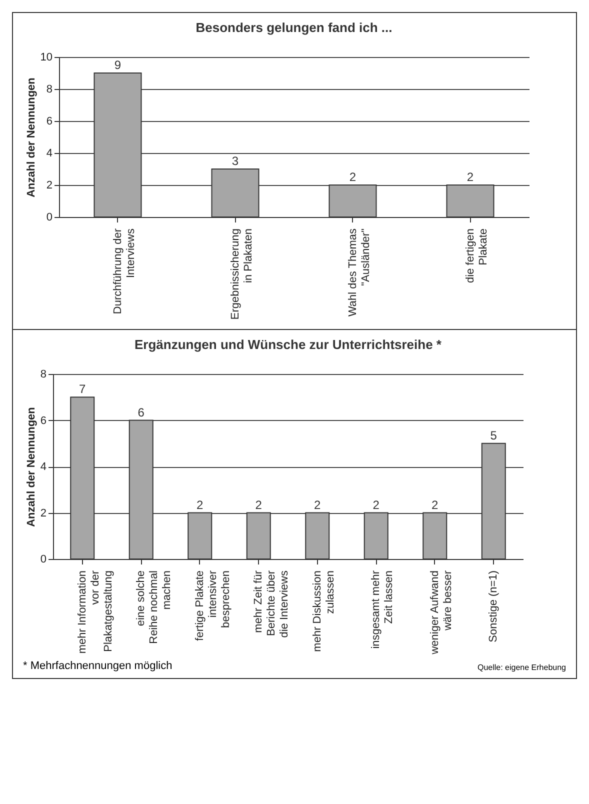 The width and height of the screenshot is (589, 804). Describe the element at coordinates (359, 272) in the screenshot. I see `x-tick-label: Wahl des Themas "Ausländer"` at that location.